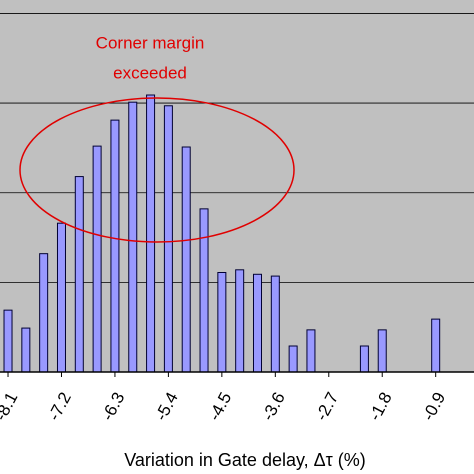 This screenshot has height=474, width=474. What do you see at coordinates (150, 42) in the screenshot?
I see `annotation: Corner margin` at bounding box center [150, 42].